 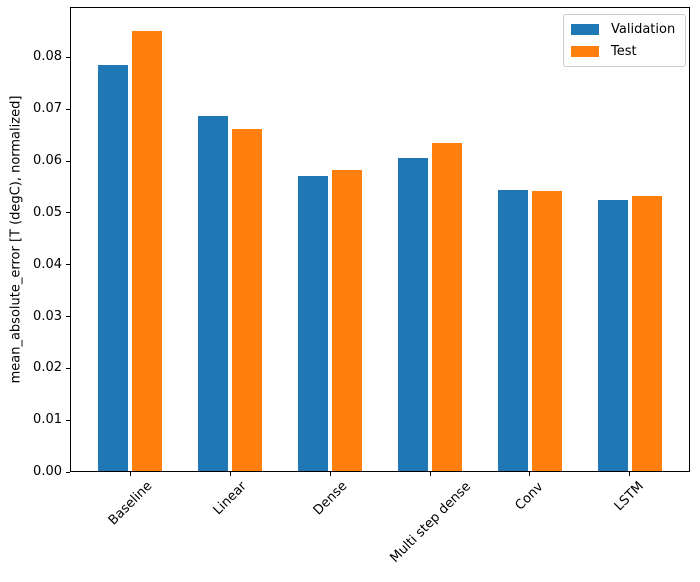 I want to click on x-tick-label-multi-step-dense: Multi step dense, so click(x=430, y=522).